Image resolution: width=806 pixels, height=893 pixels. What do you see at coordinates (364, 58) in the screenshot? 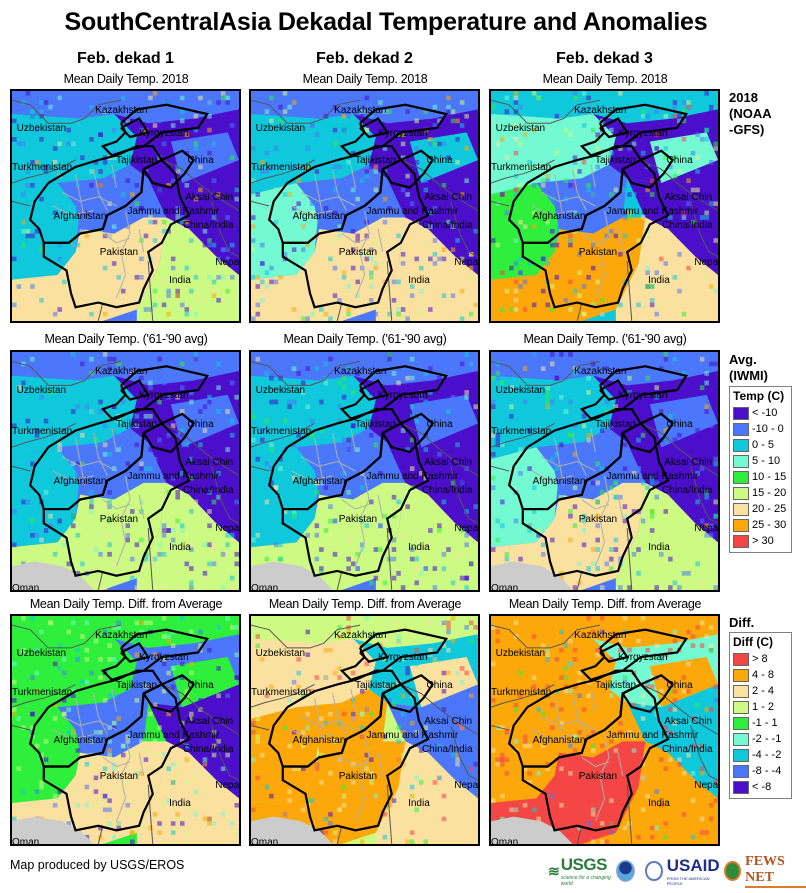
I see `column-heading-dekad-2: Feb. dekad 2` at bounding box center [364, 58].